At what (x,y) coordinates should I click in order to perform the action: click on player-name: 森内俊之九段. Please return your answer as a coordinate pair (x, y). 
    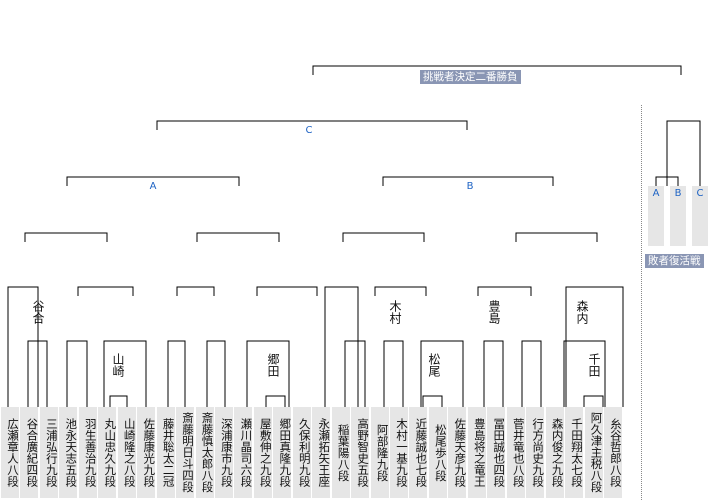
    Looking at the image, I should click on (554, 452).